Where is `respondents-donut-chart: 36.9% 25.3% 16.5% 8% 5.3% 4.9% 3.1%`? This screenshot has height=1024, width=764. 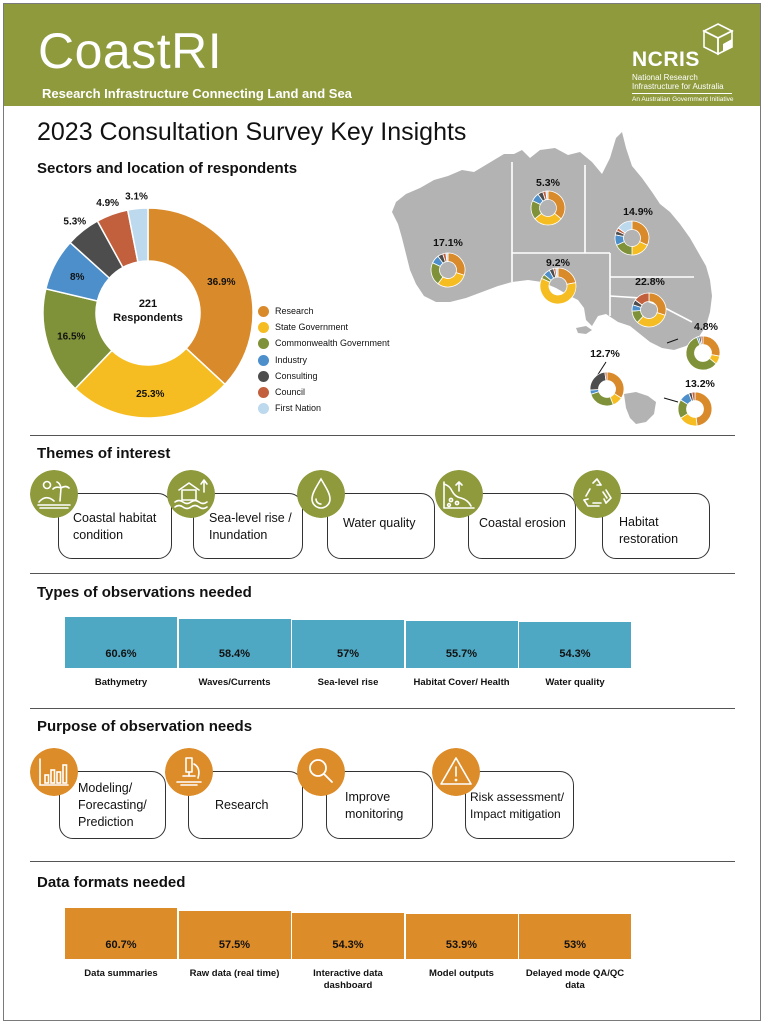
respondents-donut-chart: 36.9% 25.3% 16.5% 8% 5.3% 4.9% 3.1% is located at coordinates (148, 305).